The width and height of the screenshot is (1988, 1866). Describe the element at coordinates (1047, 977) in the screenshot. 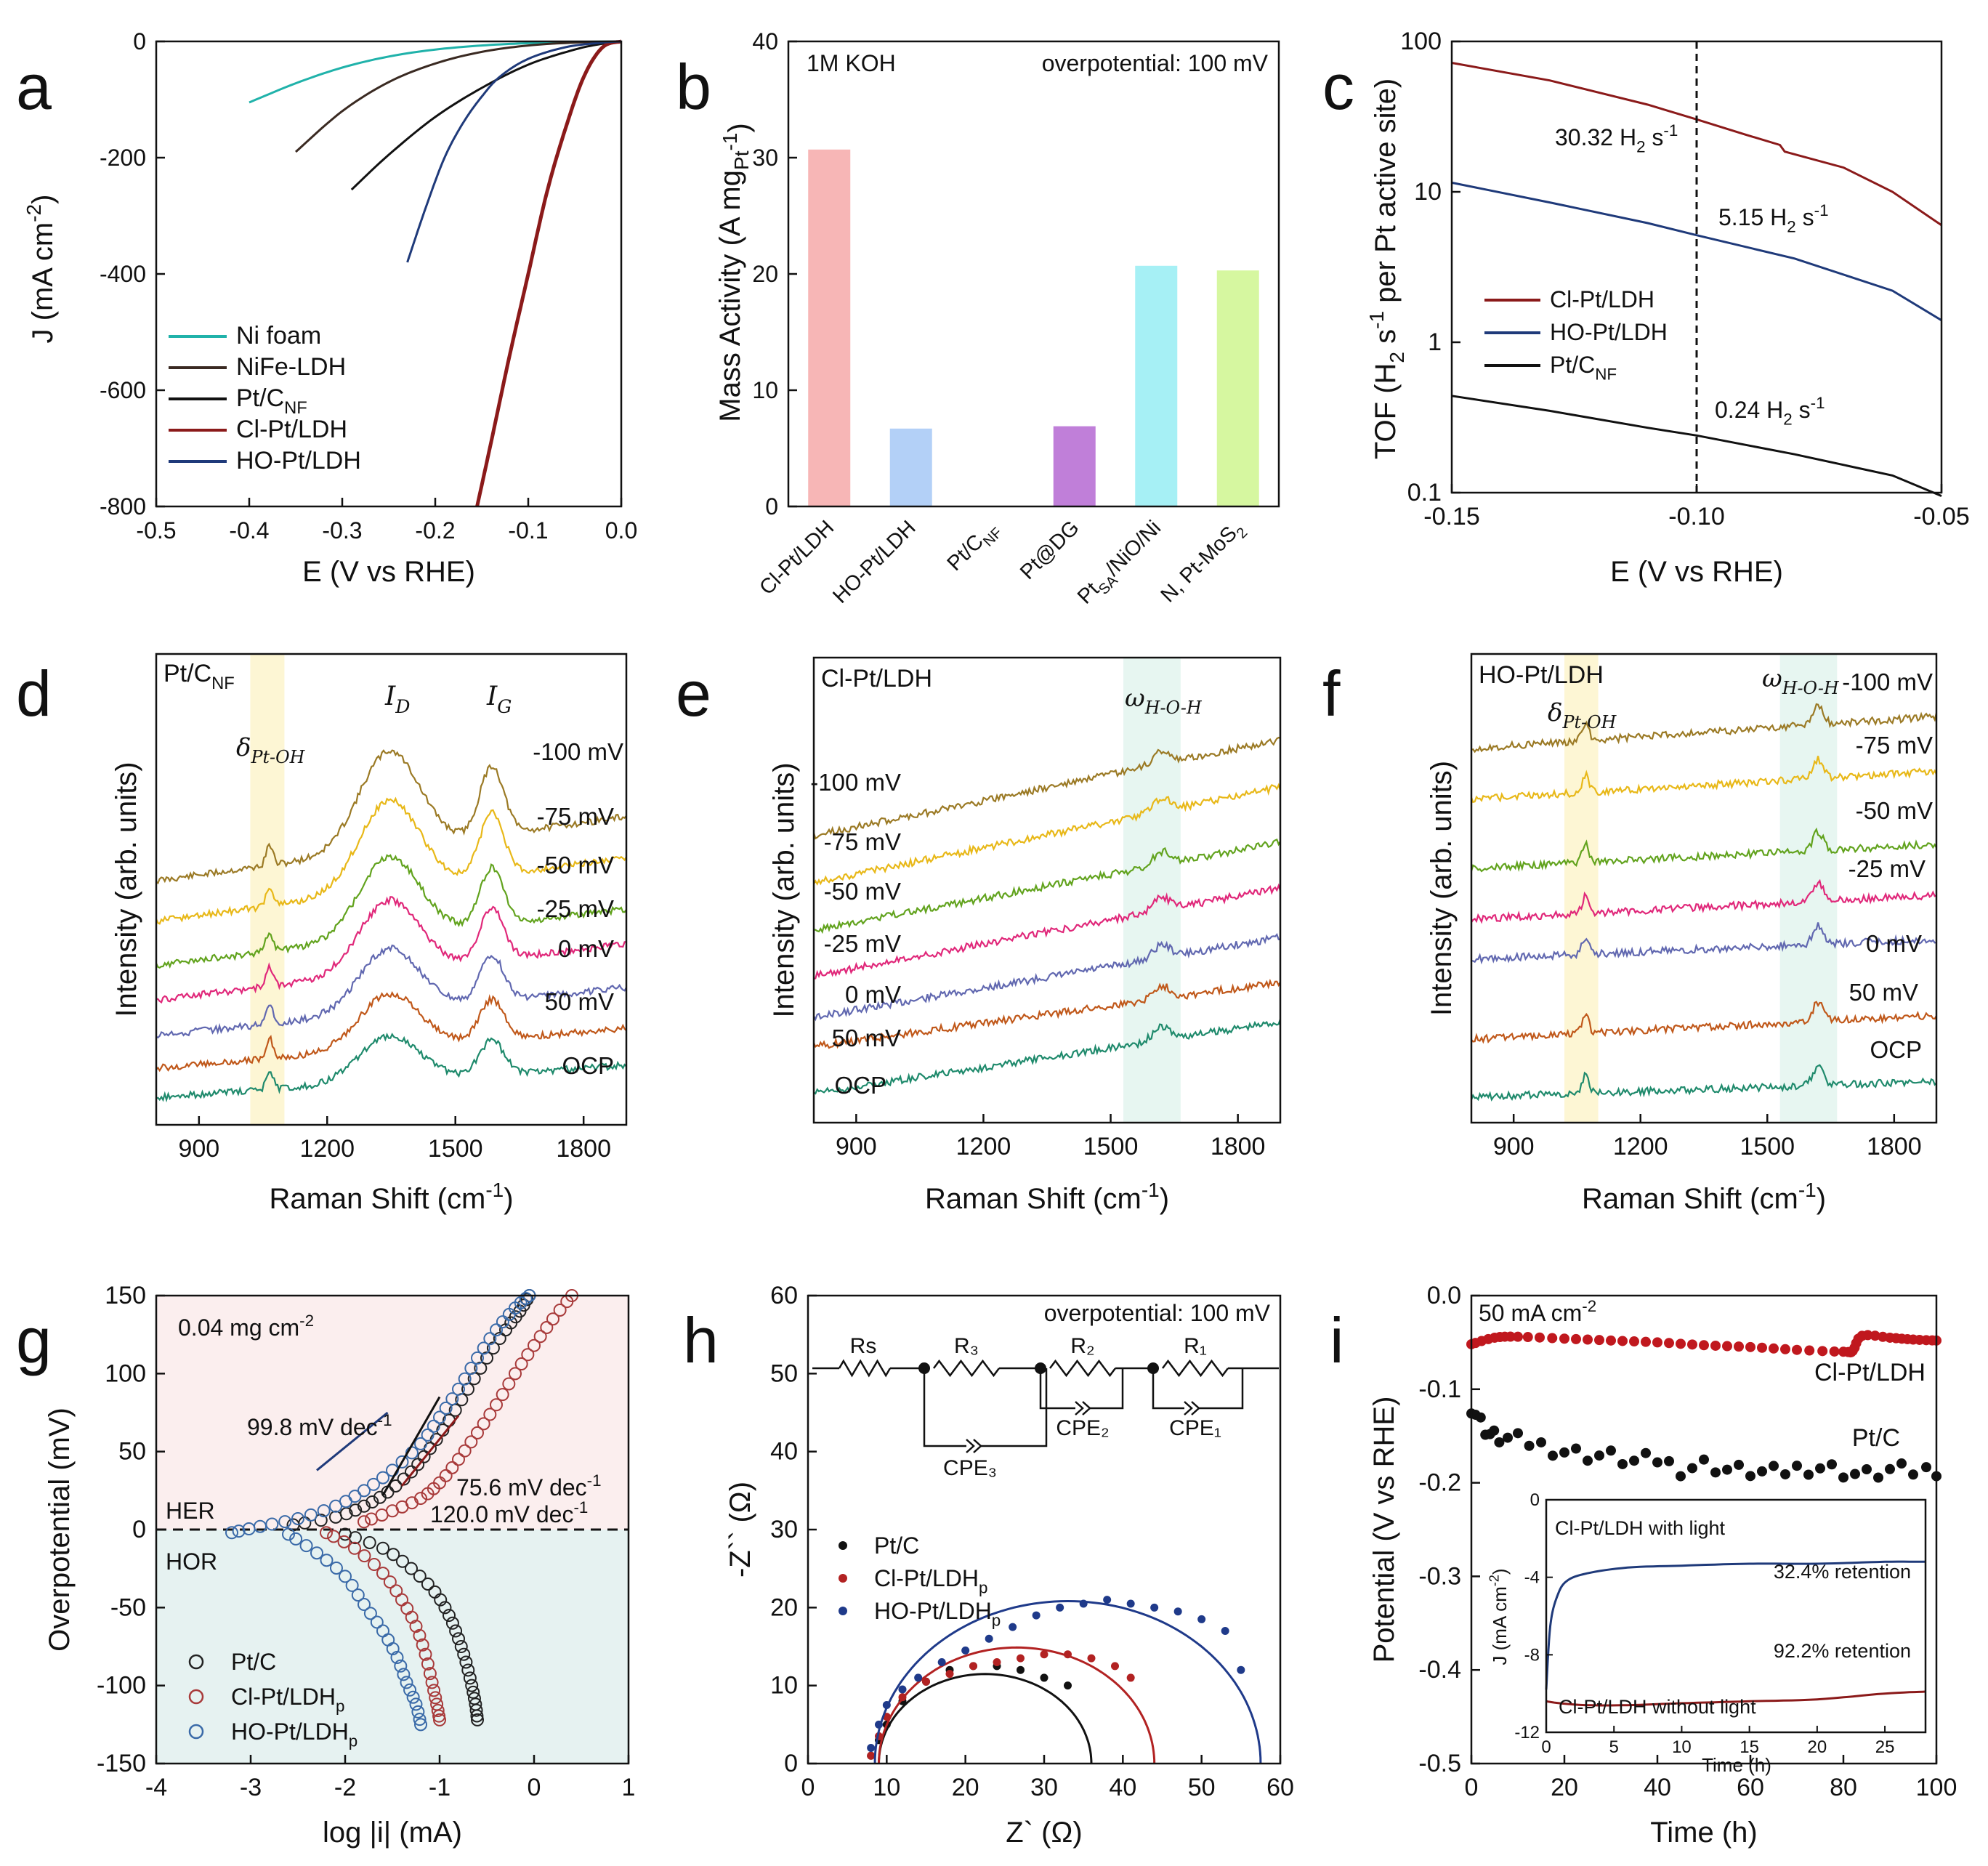

I see `raman-trace-0 mV` at that location.